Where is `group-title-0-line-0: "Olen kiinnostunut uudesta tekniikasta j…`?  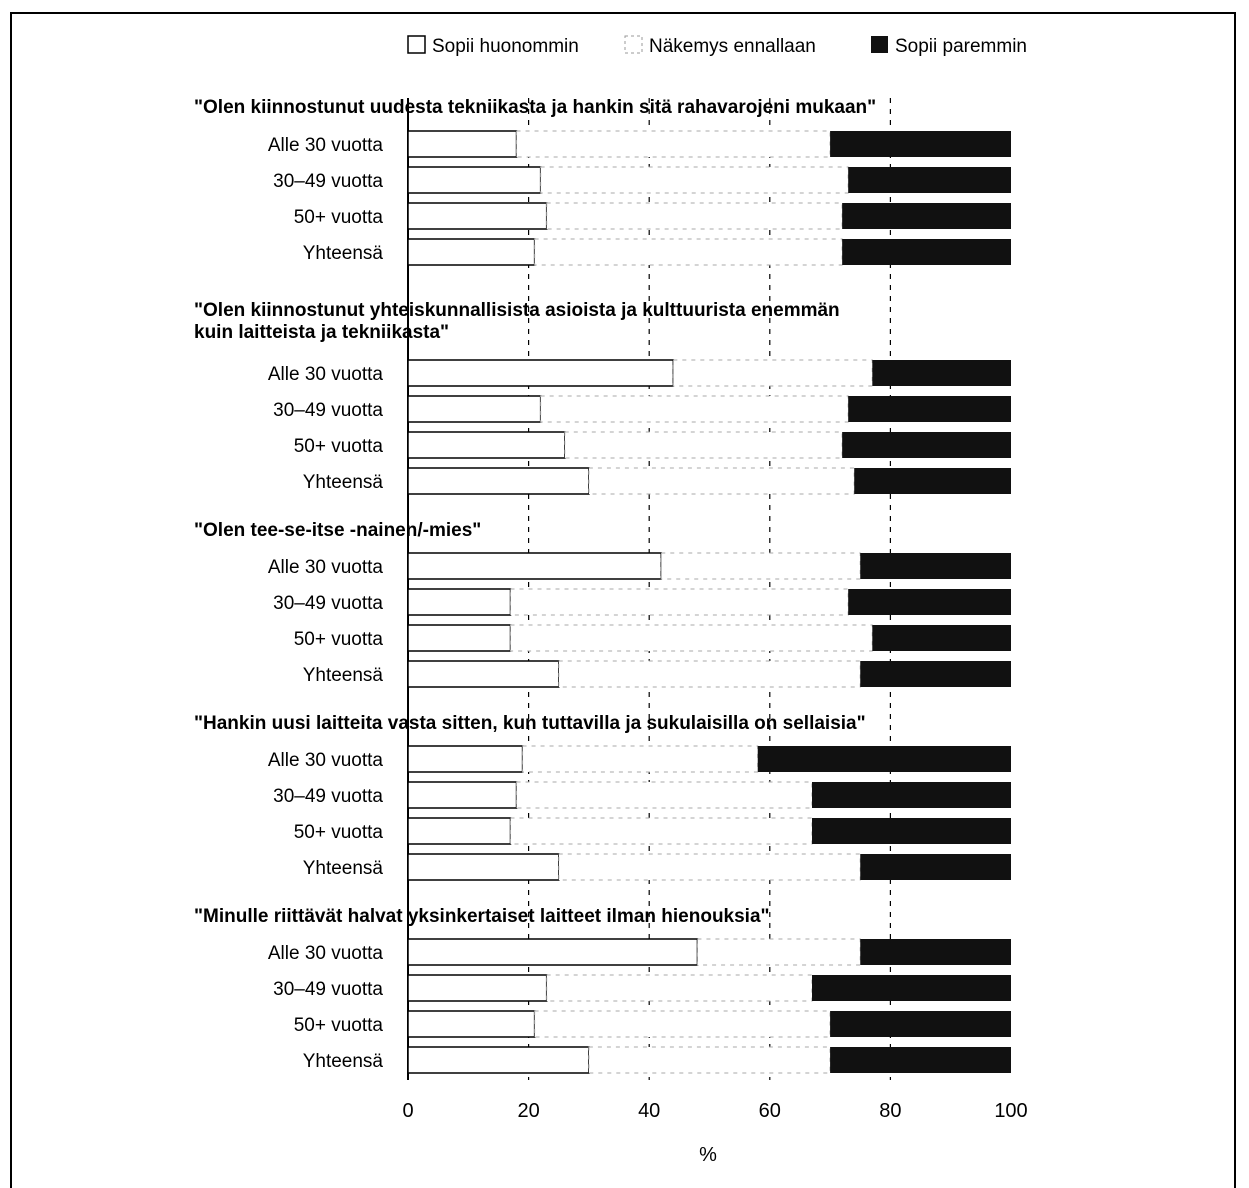
group-title-0-line-0: "Olen kiinnostunut uudesta tekniikasta j… is located at coordinates (535, 107).